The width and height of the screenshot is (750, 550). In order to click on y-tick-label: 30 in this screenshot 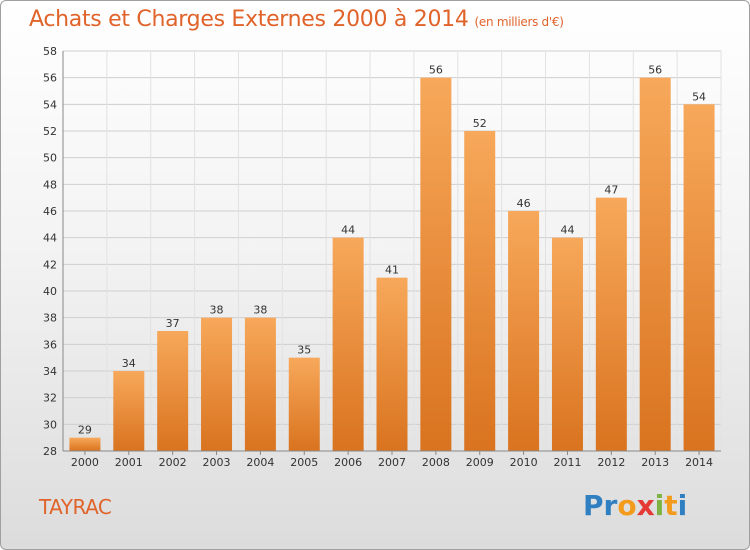, I will do `click(50, 424)`.